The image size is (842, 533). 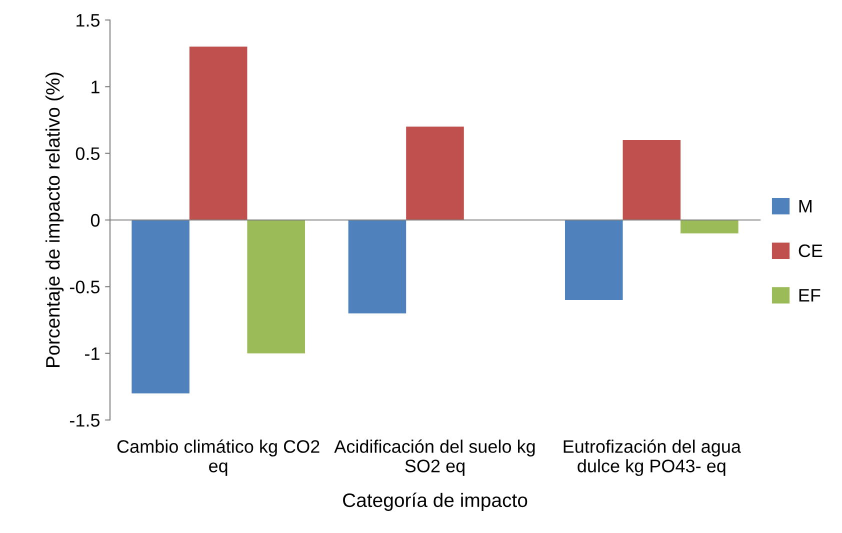 What do you see at coordinates (434, 457) in the screenshot?
I see `x-tick-label: Acidificación del suelo kg SO2 eq` at bounding box center [434, 457].